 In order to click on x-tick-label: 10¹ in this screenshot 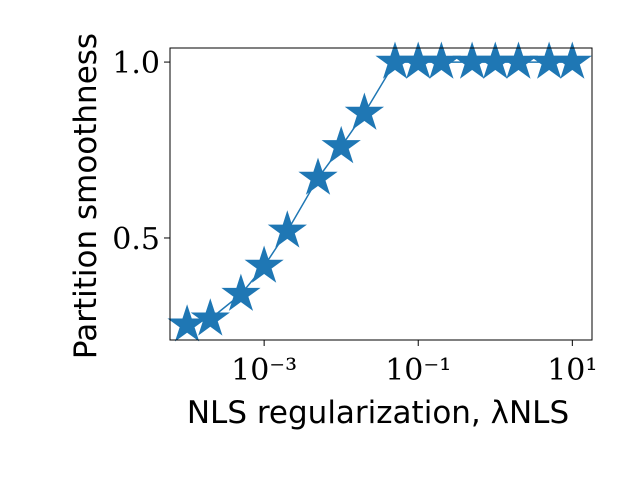, I will do `click(572, 370)`.